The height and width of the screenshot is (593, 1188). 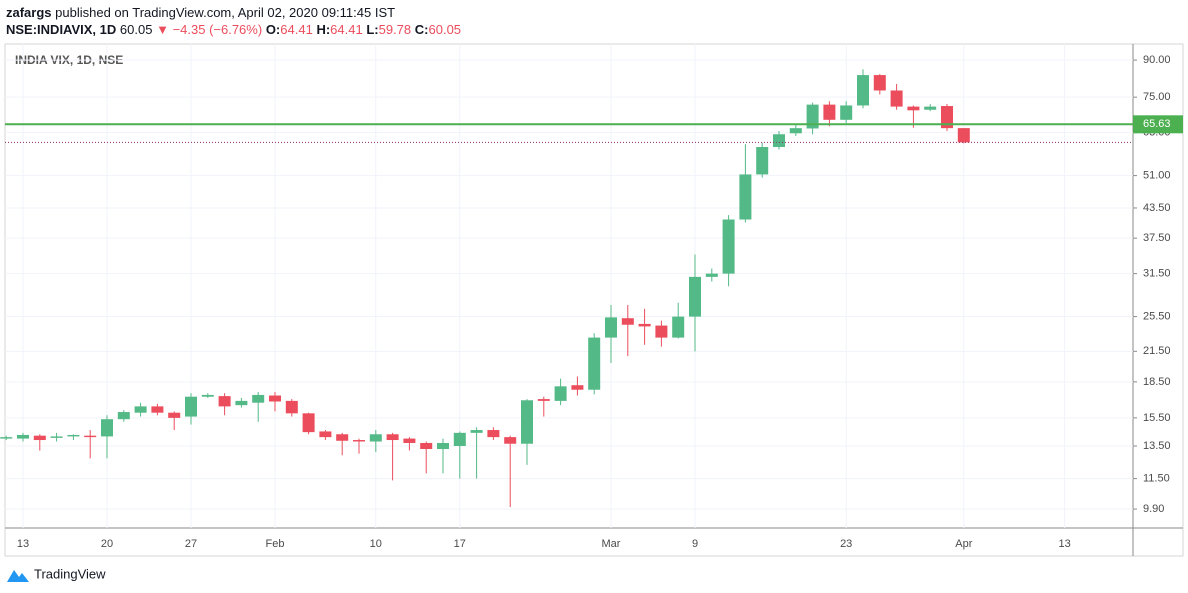 What do you see at coordinates (1157, 176) in the screenshot?
I see `y-tick-label: 51.00` at bounding box center [1157, 176].